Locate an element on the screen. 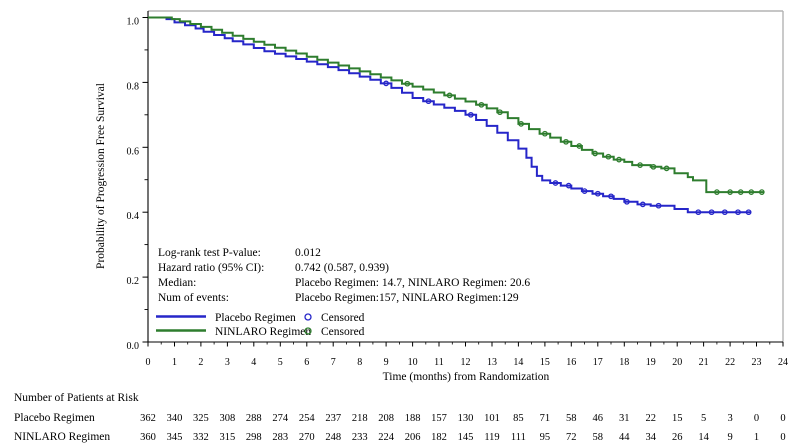  risk-value: 72 is located at coordinates (571, 437).